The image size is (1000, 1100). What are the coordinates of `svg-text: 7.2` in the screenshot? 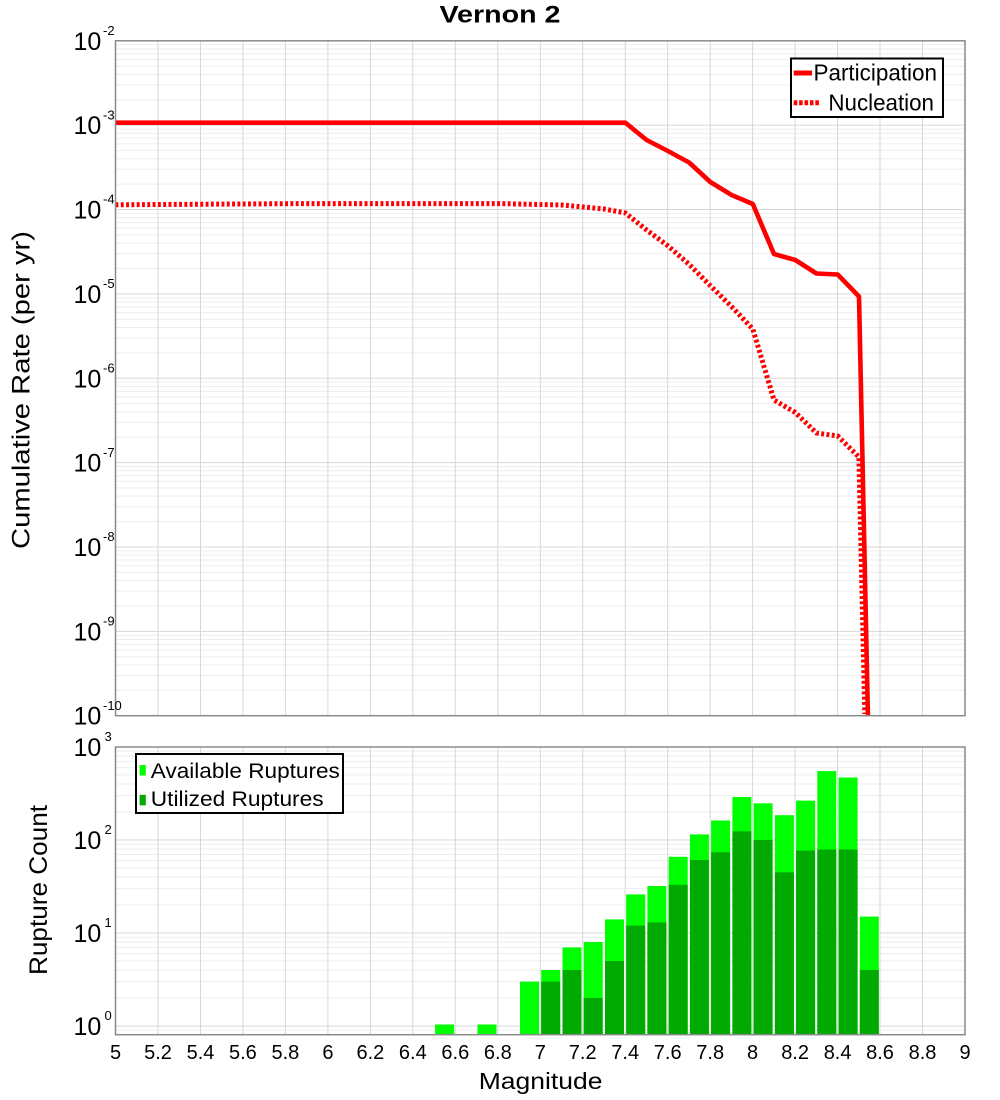 It's located at (583, 1053).